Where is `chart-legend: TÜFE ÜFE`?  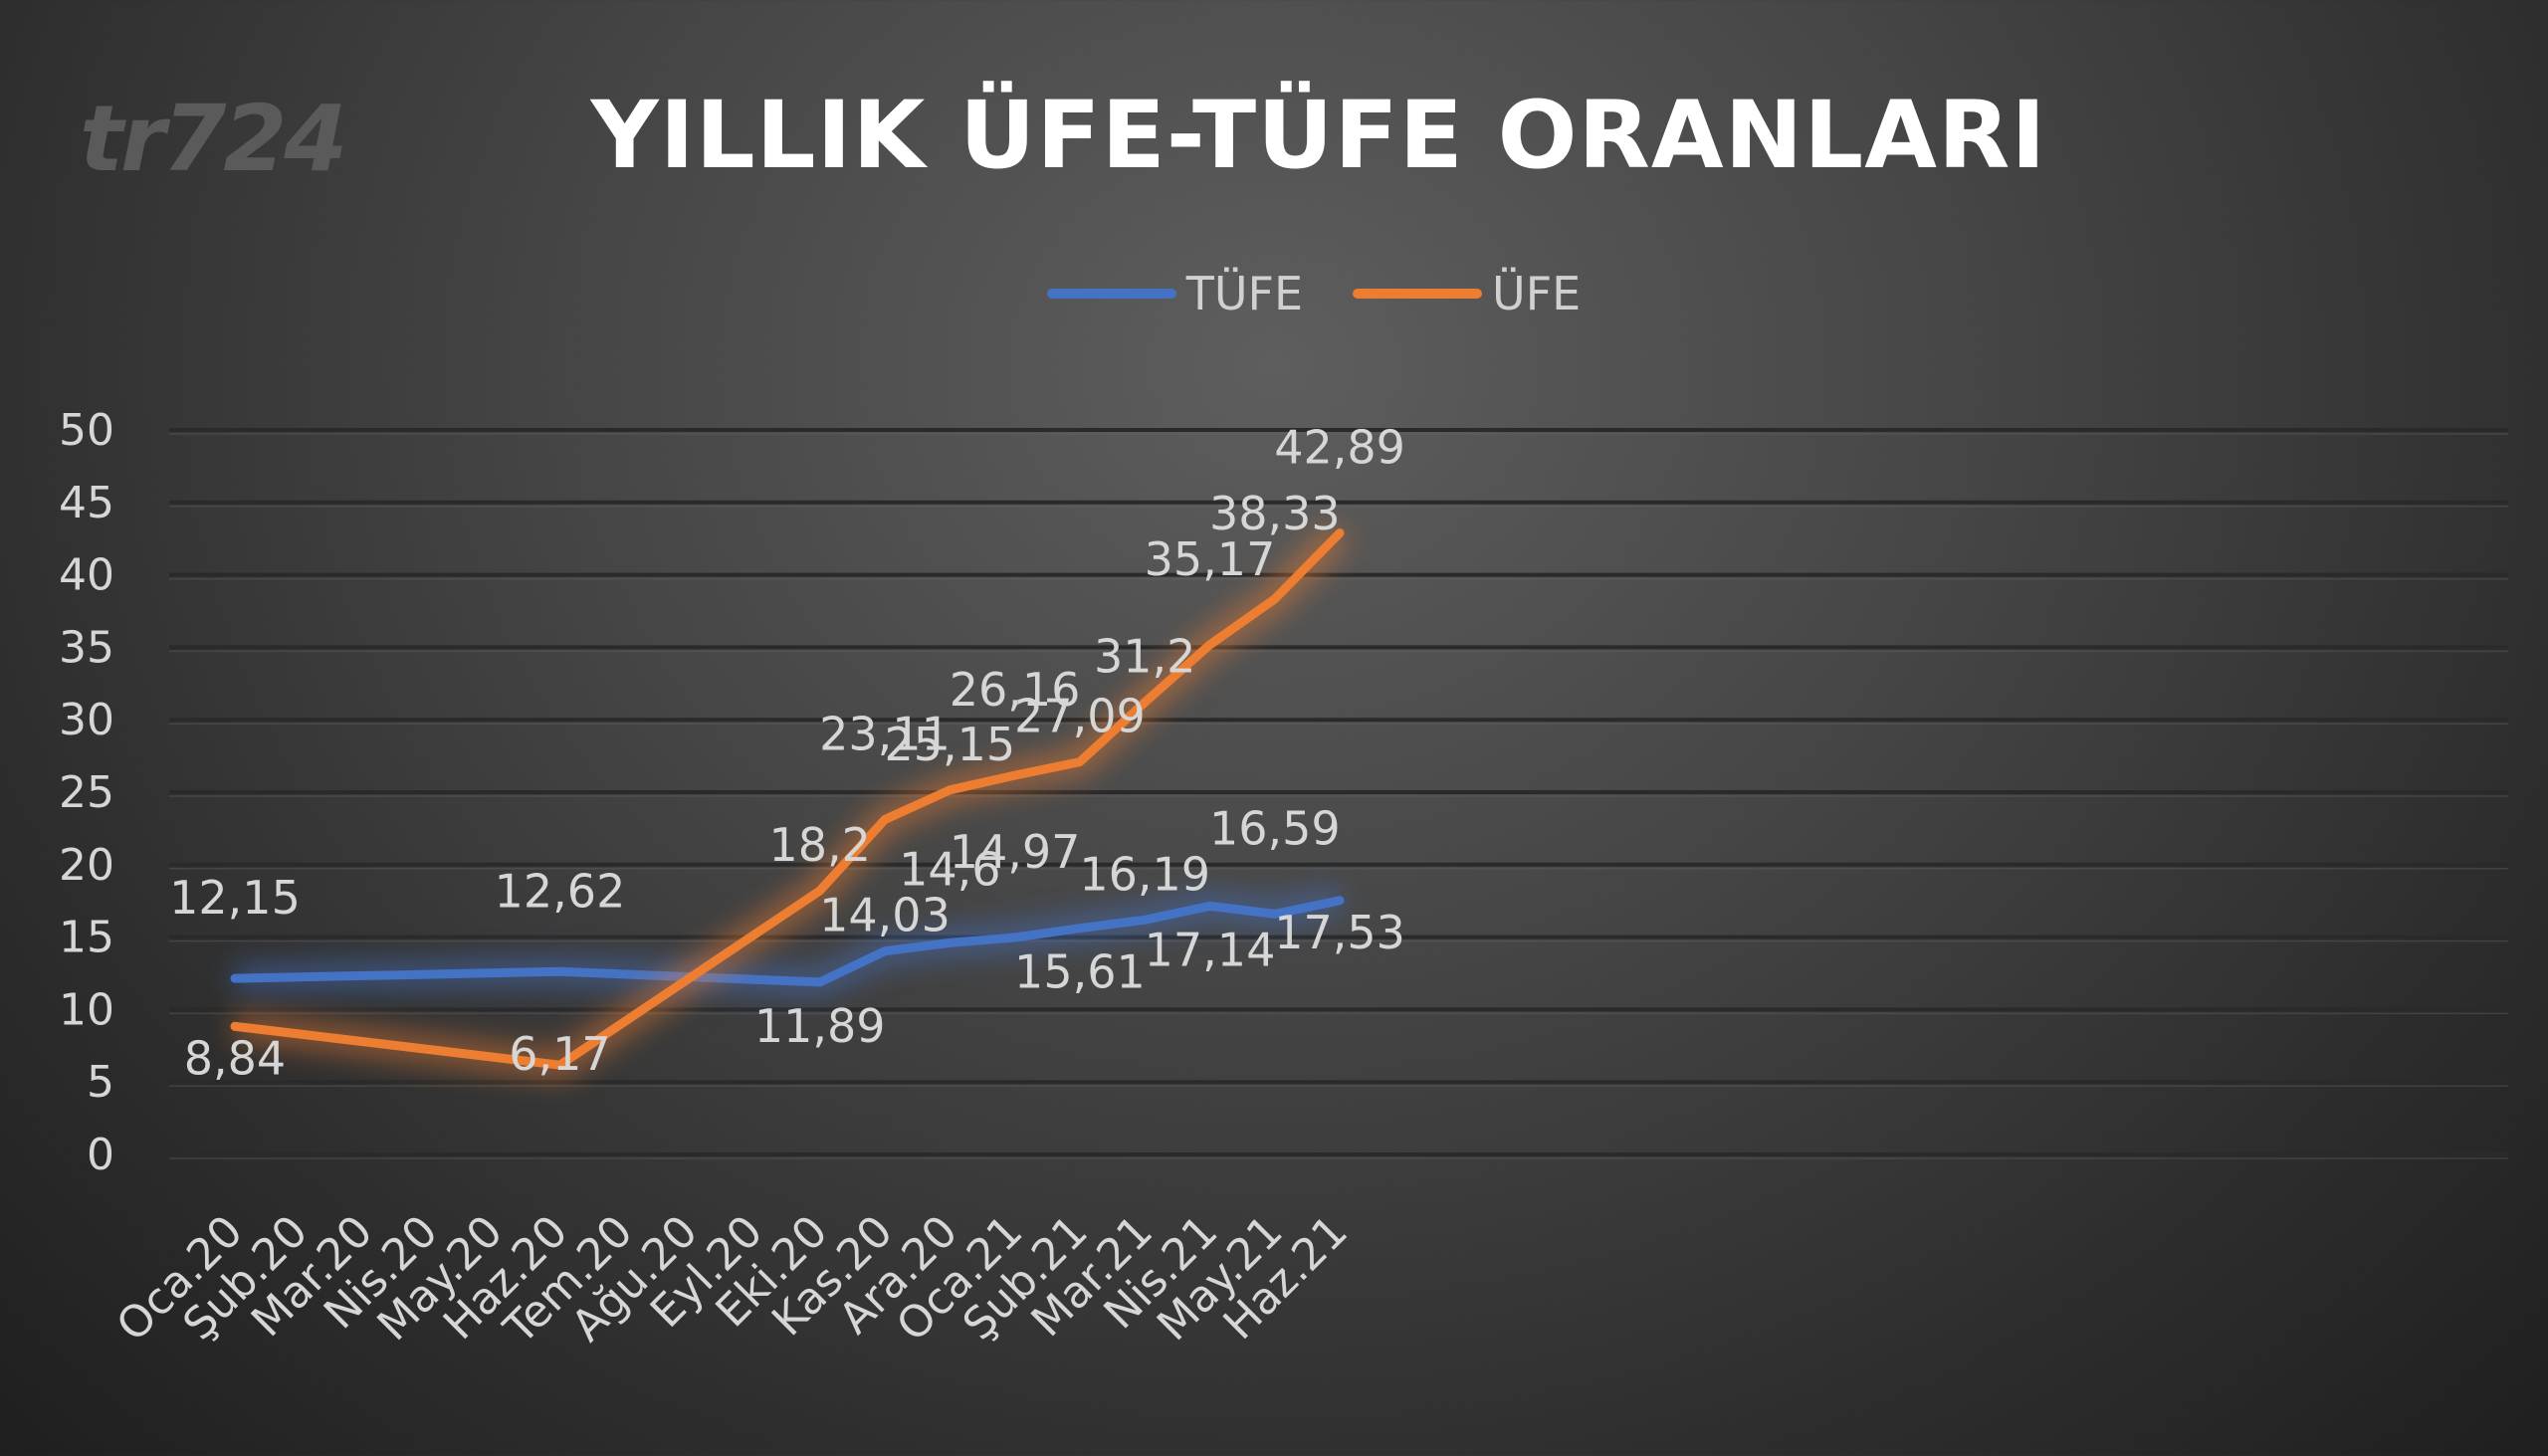 chart-legend: TÜFE ÜFE is located at coordinates (1274, 293).